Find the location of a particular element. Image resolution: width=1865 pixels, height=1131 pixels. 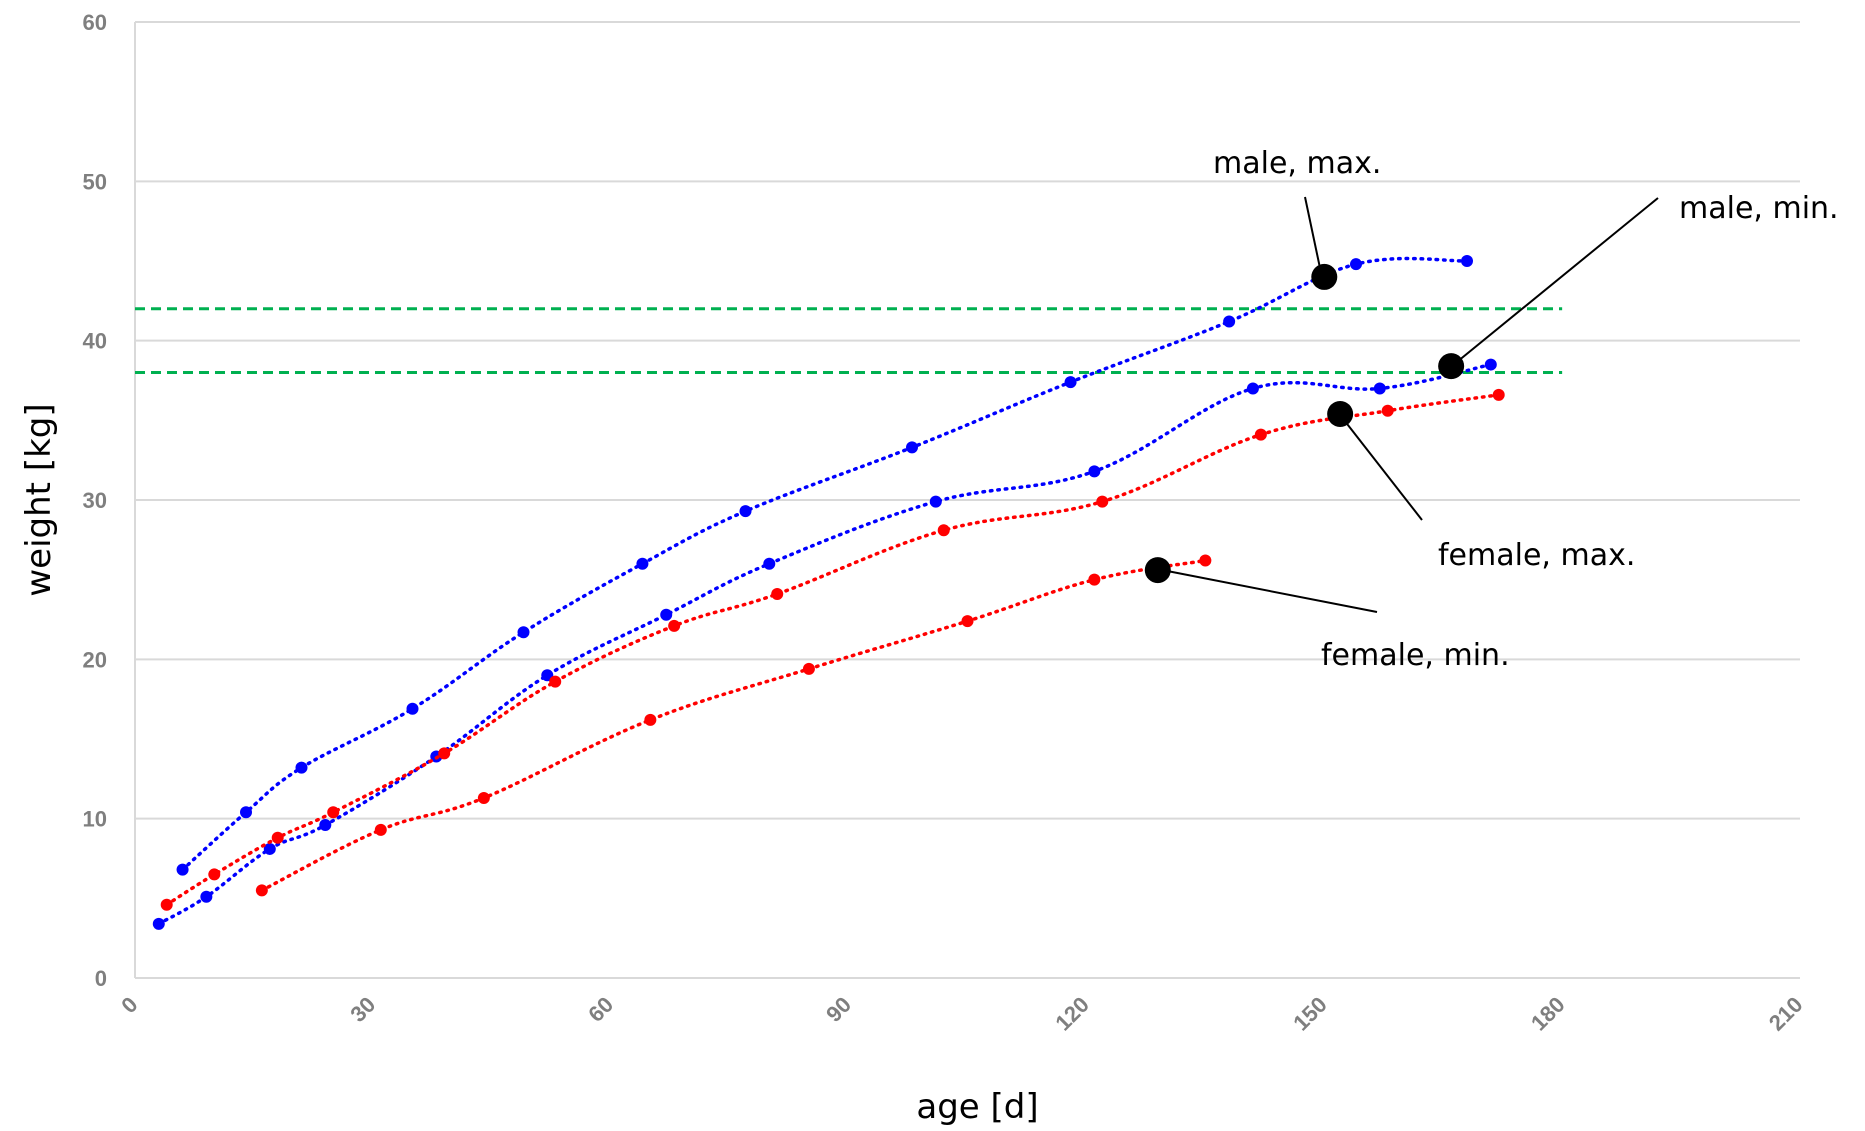

x-tick-label: 60 is located at coordinates (600, 1009).